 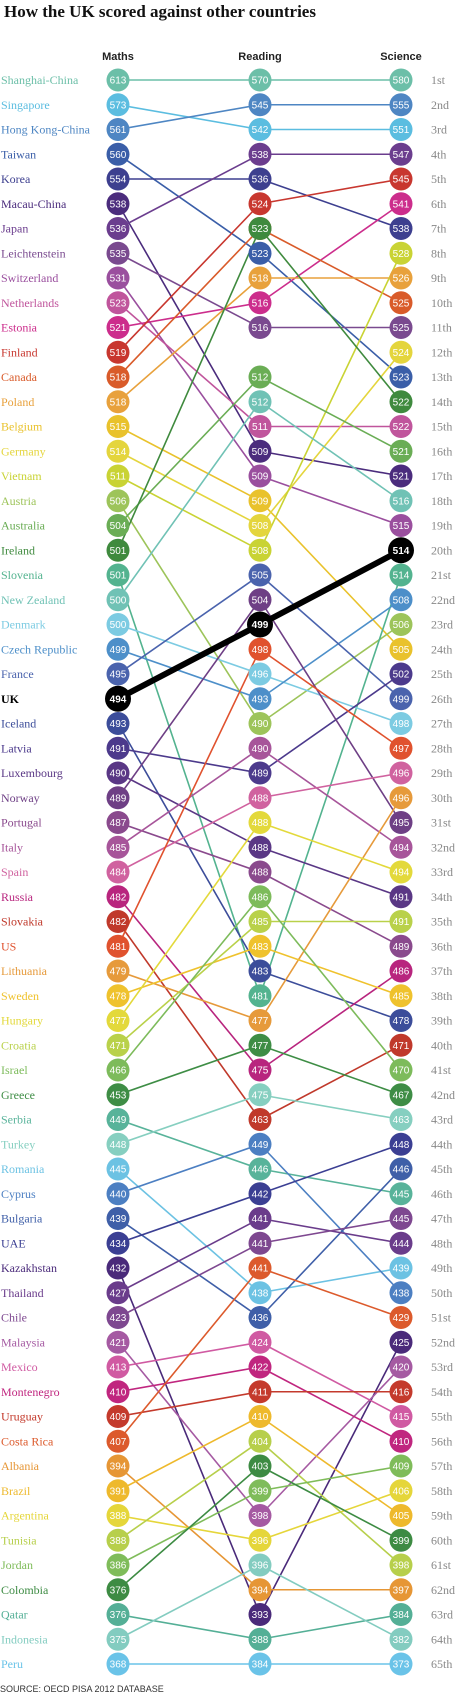 I want to click on marker-maths-estonia, so click(x=118, y=327).